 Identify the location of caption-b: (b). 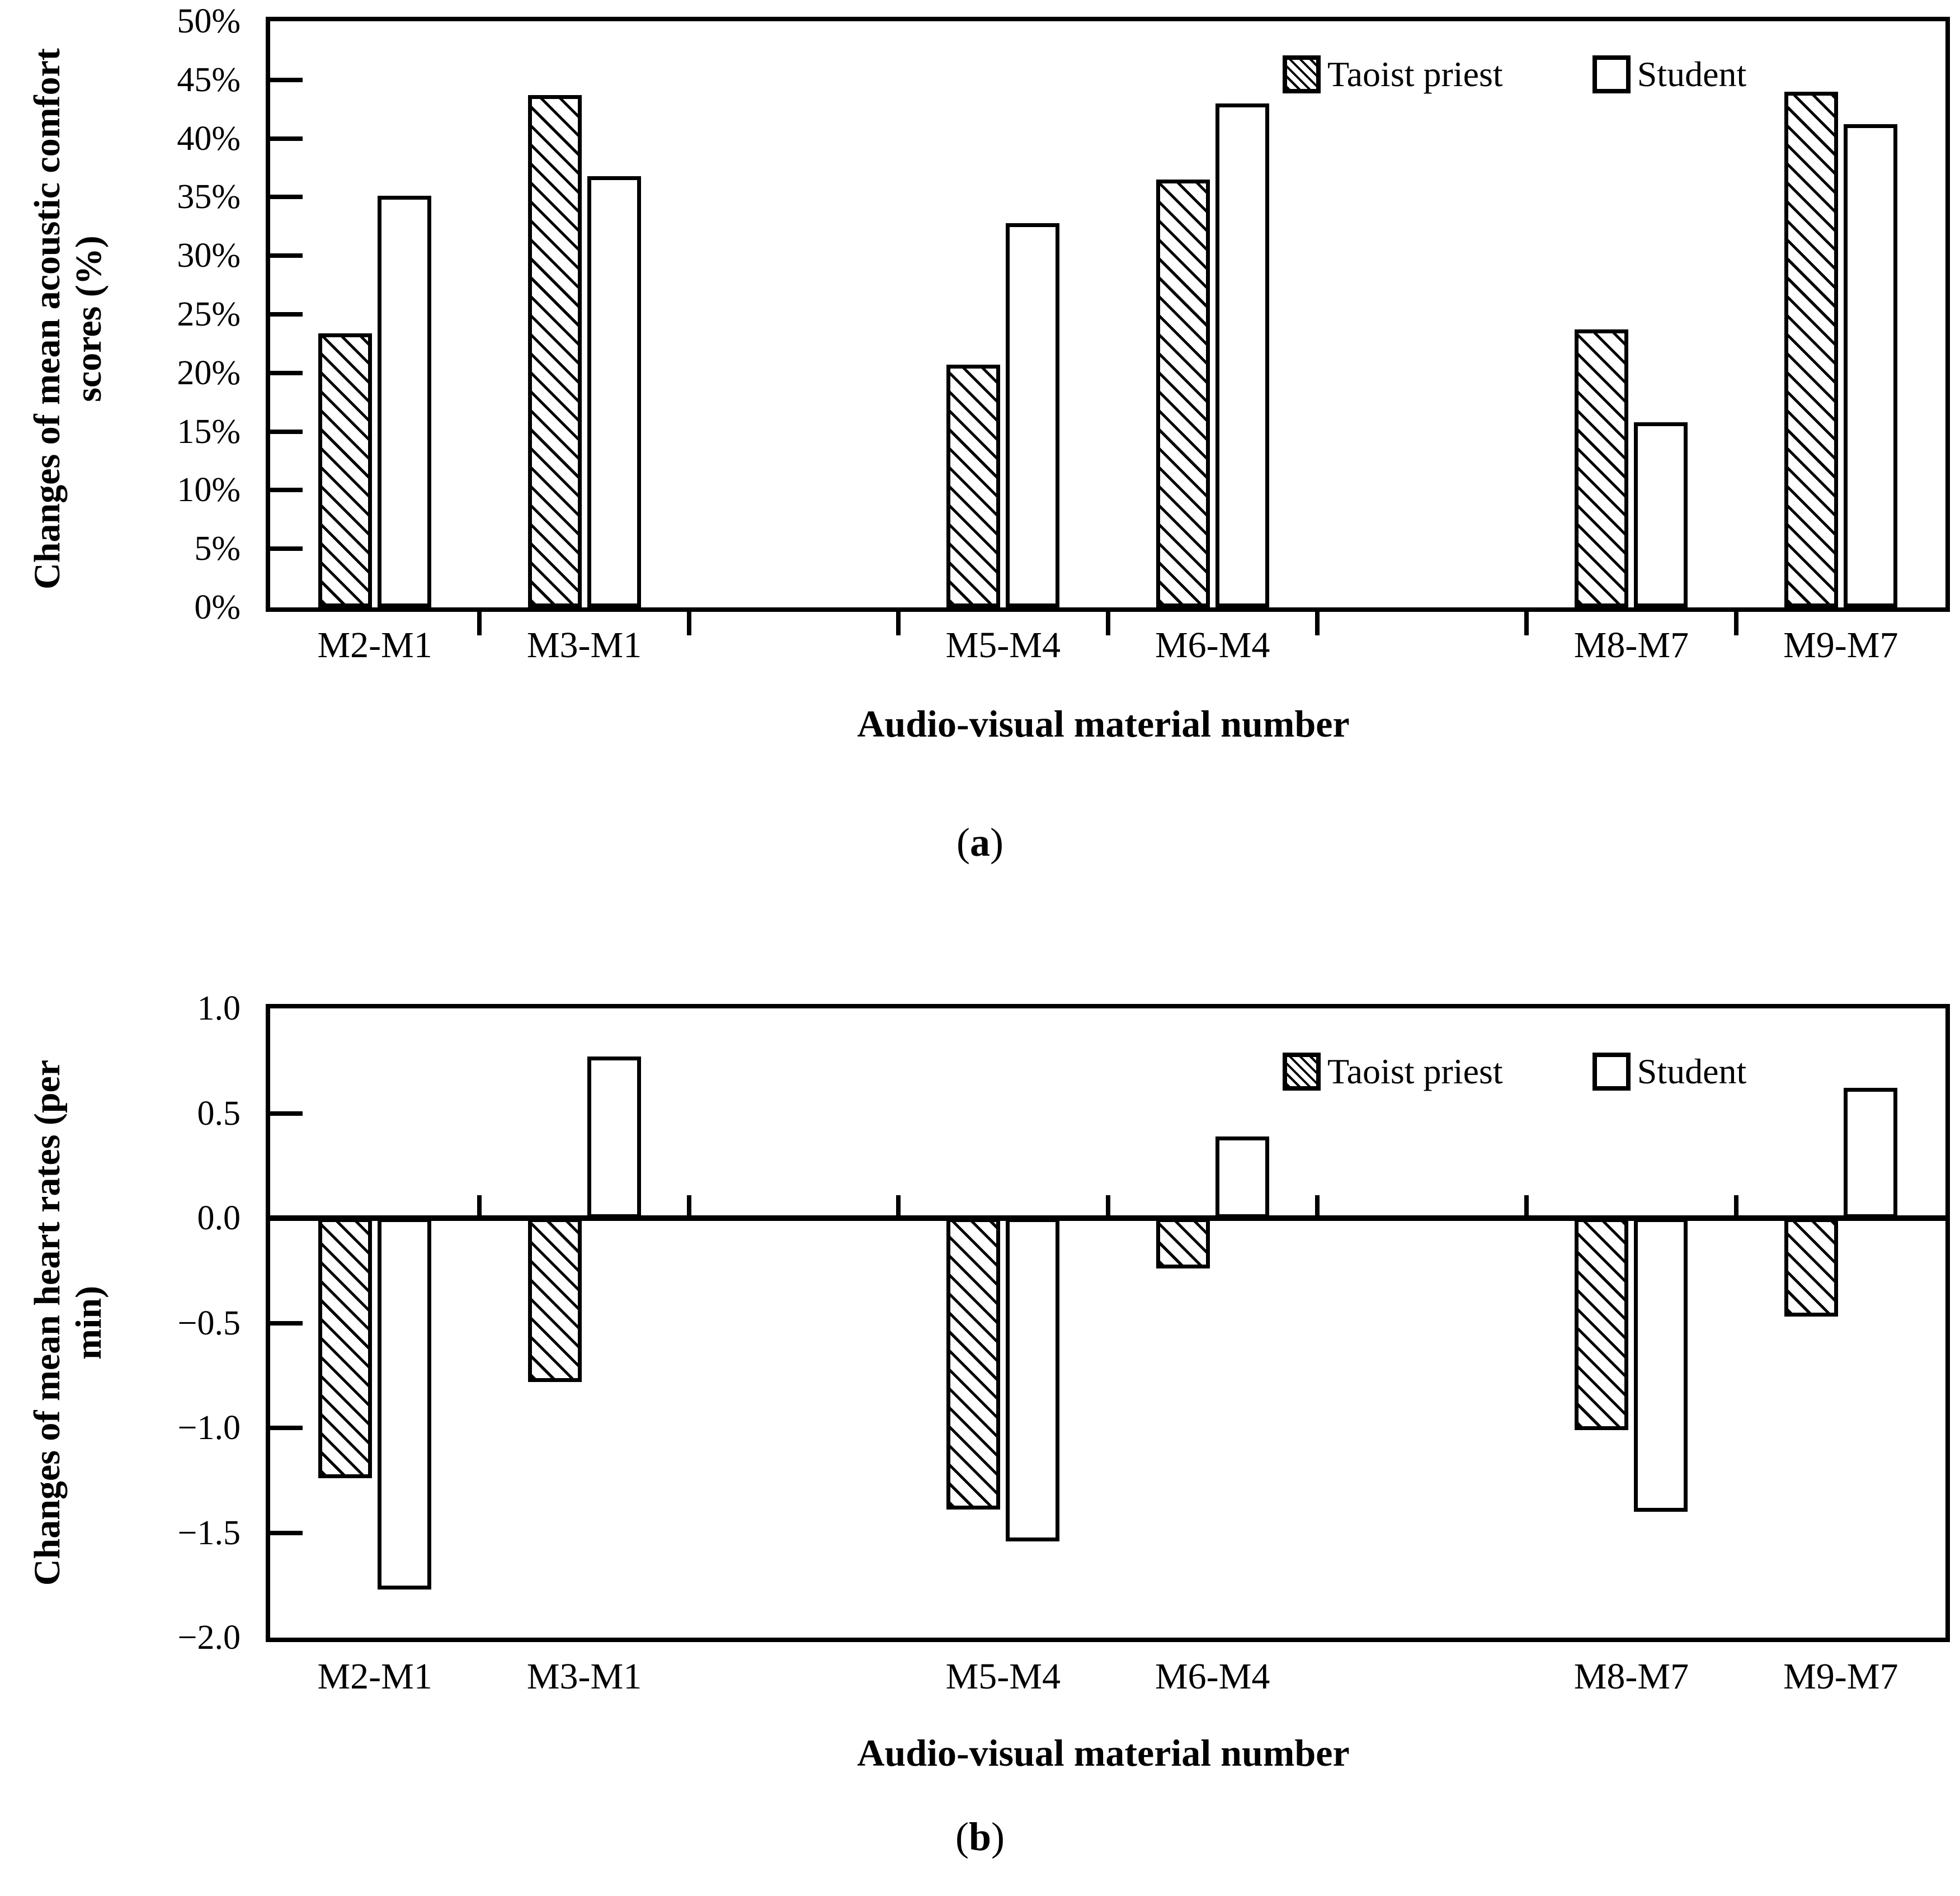
(980, 1837).